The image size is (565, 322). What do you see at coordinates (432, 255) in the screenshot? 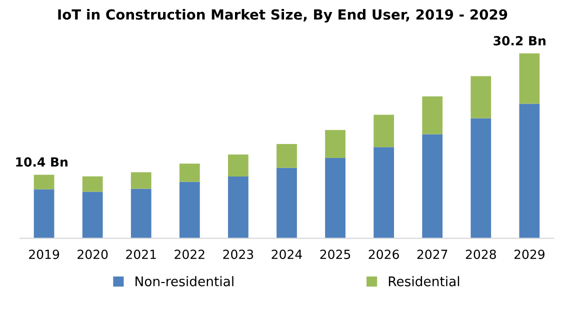
I see `x-tick-label: 2027` at bounding box center [432, 255].